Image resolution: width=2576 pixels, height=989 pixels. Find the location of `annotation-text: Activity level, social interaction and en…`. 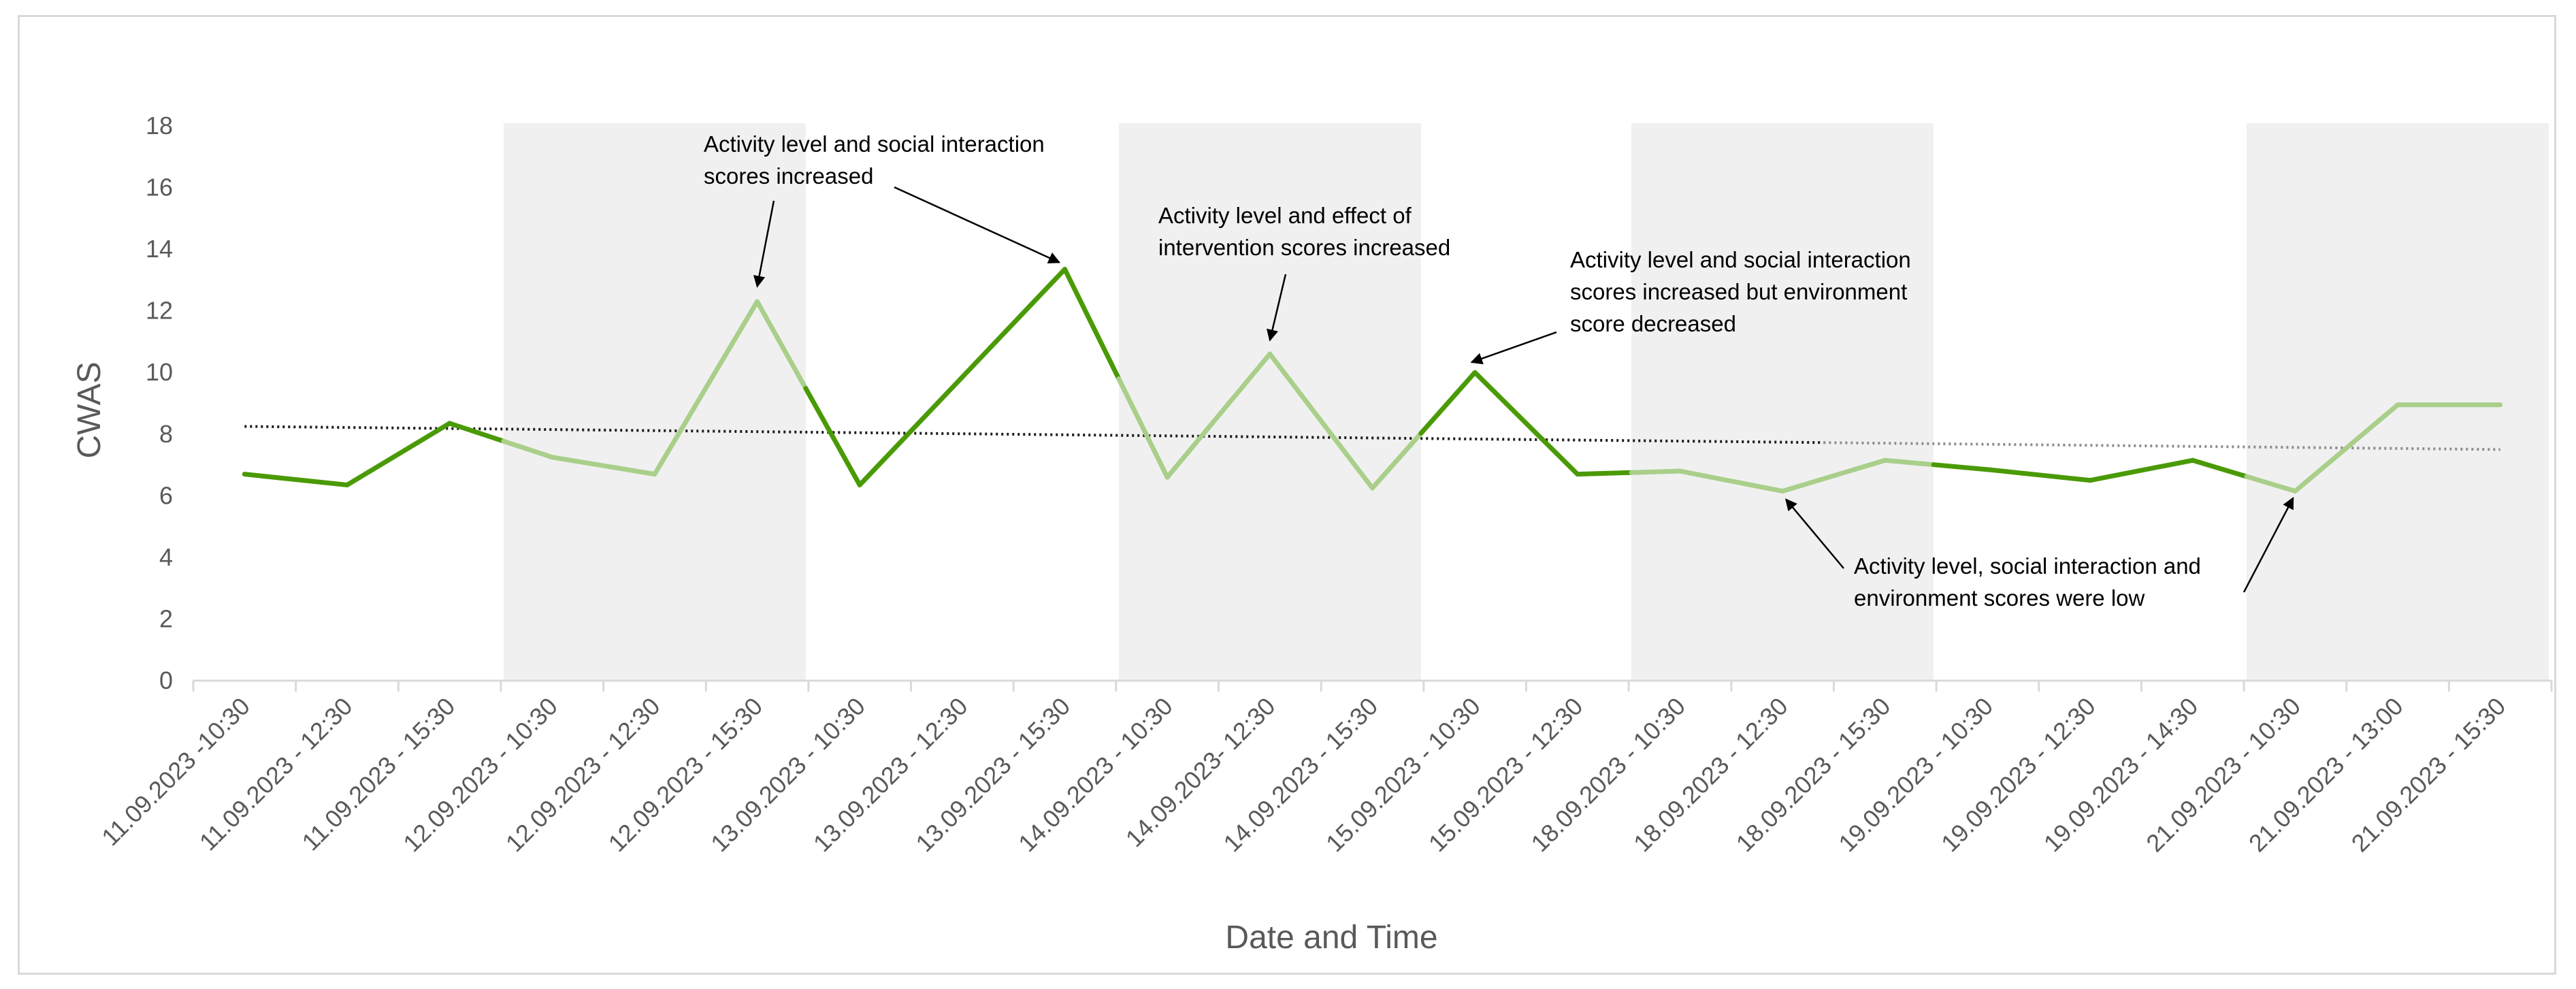

annotation-text: Activity level, social interaction and en… is located at coordinates (2027, 582).